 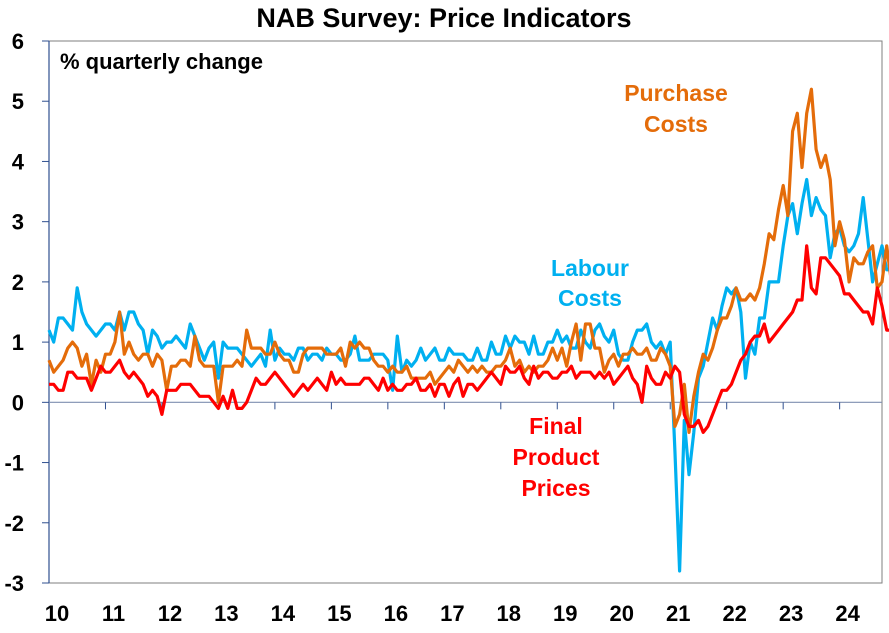 What do you see at coordinates (396, 613) in the screenshot?
I see `x-tick-label: 16` at bounding box center [396, 613].